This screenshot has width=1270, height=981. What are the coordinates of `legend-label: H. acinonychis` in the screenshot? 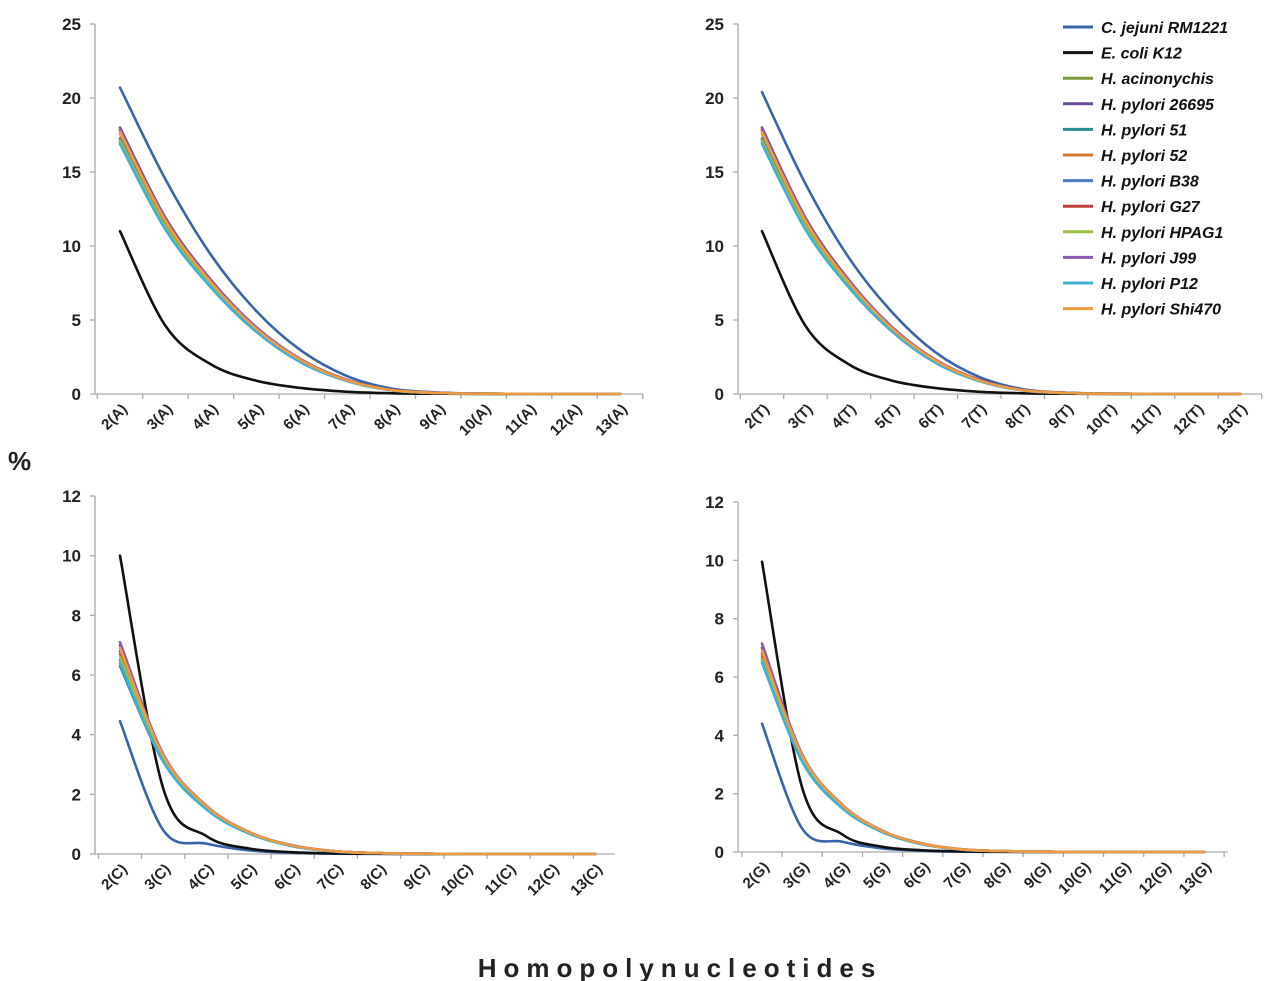 It's located at (1157, 79).